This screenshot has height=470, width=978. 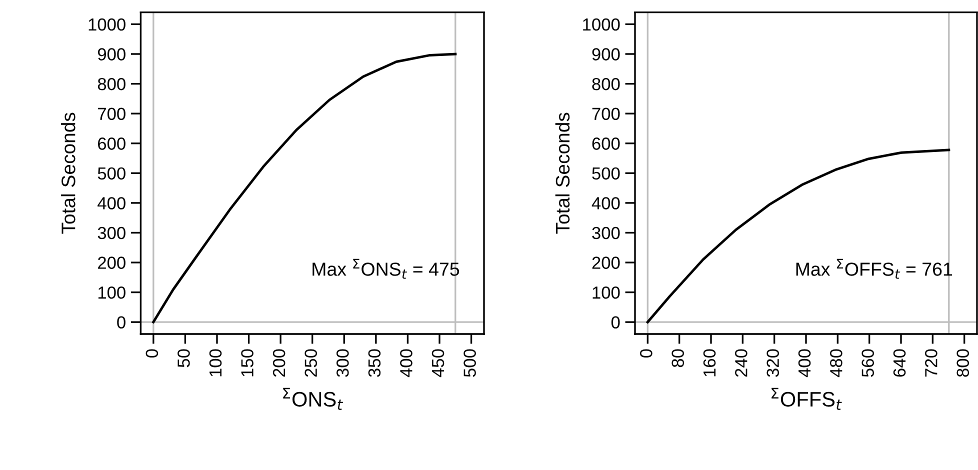 I want to click on x-tick-label: 100, so click(x=215, y=362).